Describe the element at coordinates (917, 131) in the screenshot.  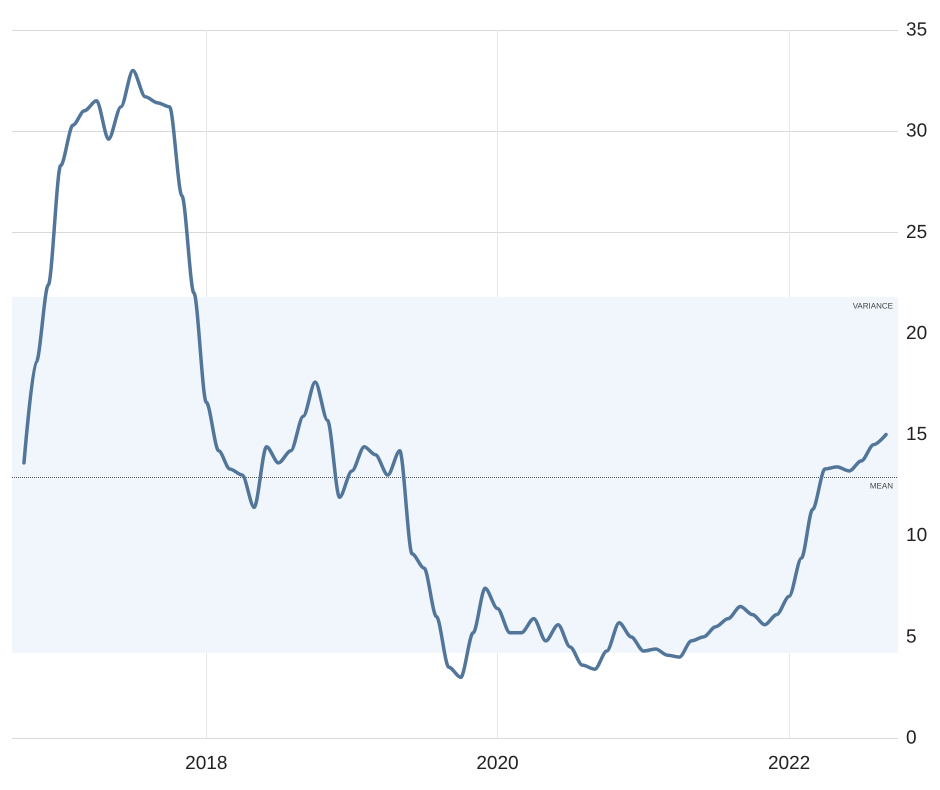
I see `y-tick-label: 30` at that location.